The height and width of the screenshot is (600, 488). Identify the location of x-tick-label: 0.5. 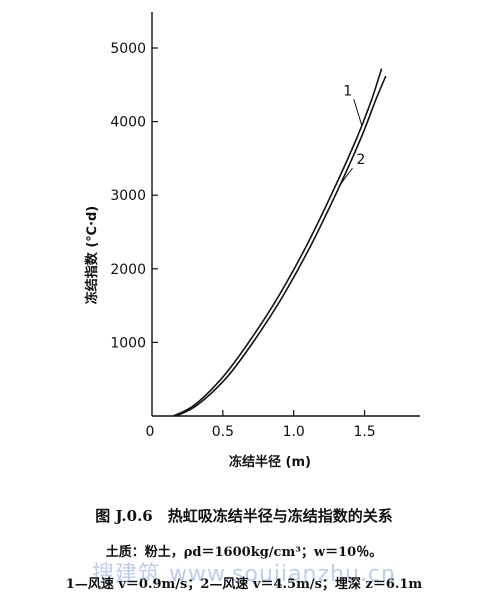
(223, 432).